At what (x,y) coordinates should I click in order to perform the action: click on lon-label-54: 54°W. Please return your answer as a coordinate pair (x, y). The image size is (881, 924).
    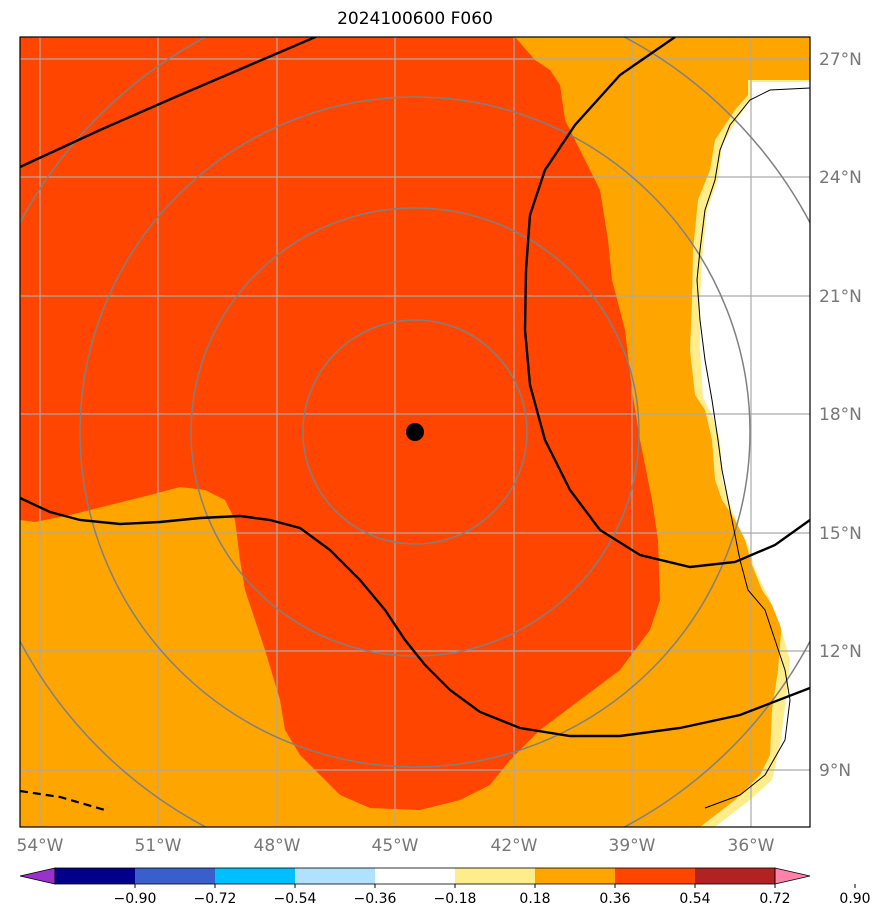
    Looking at the image, I should click on (40, 846).